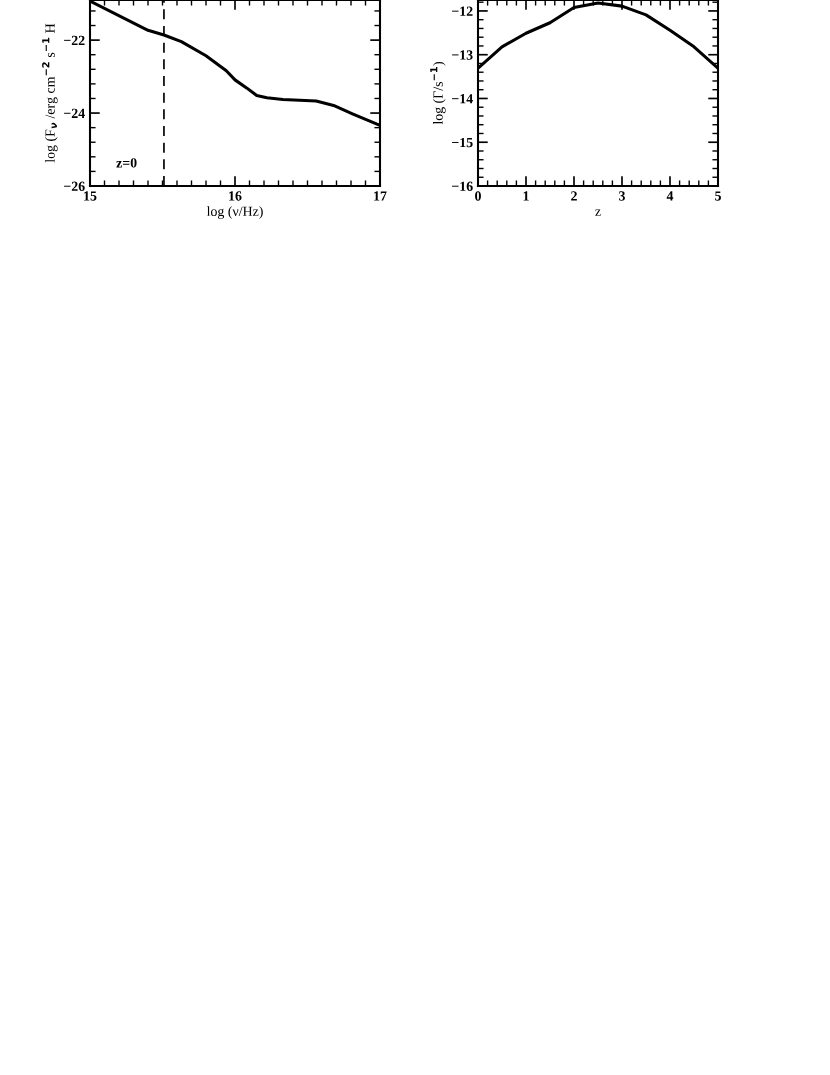 The height and width of the screenshot is (1075, 830). What do you see at coordinates (598, 212) in the screenshot?
I see `x-axis-title: z` at bounding box center [598, 212].